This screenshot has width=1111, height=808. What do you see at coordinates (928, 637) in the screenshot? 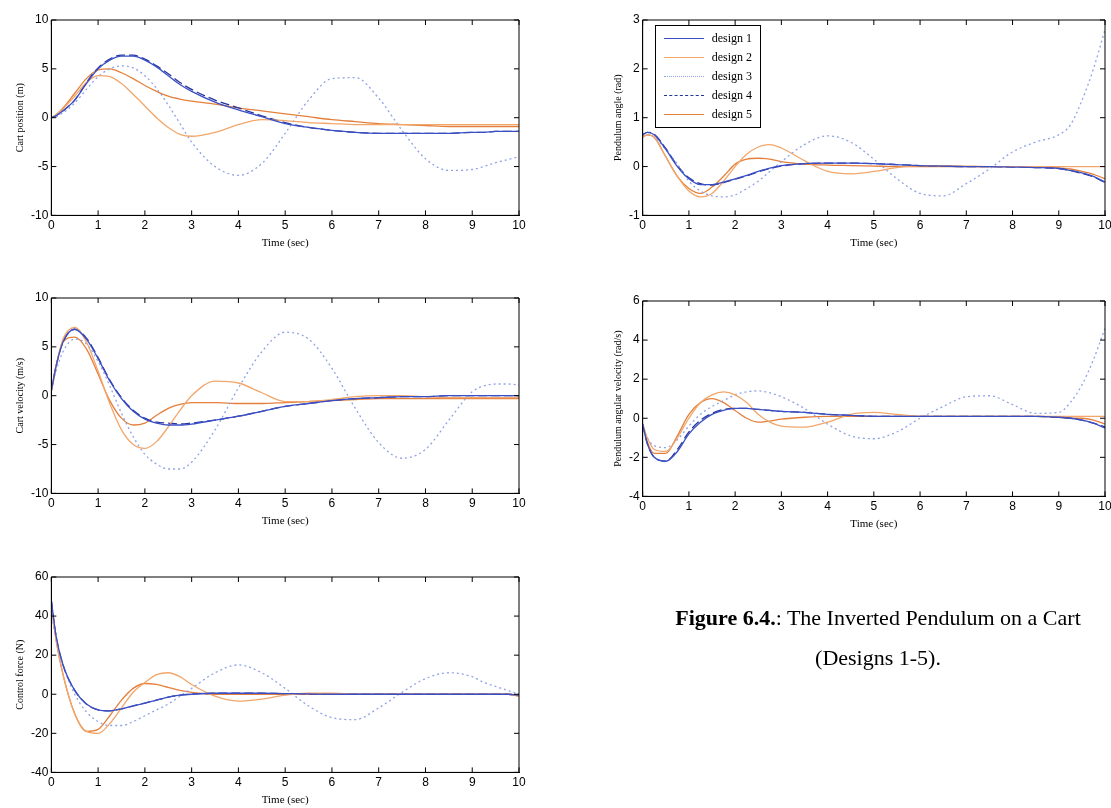
I see `text: : The Inverted Pendulum on a Cart (Designs 1-5).` at bounding box center [928, 637].